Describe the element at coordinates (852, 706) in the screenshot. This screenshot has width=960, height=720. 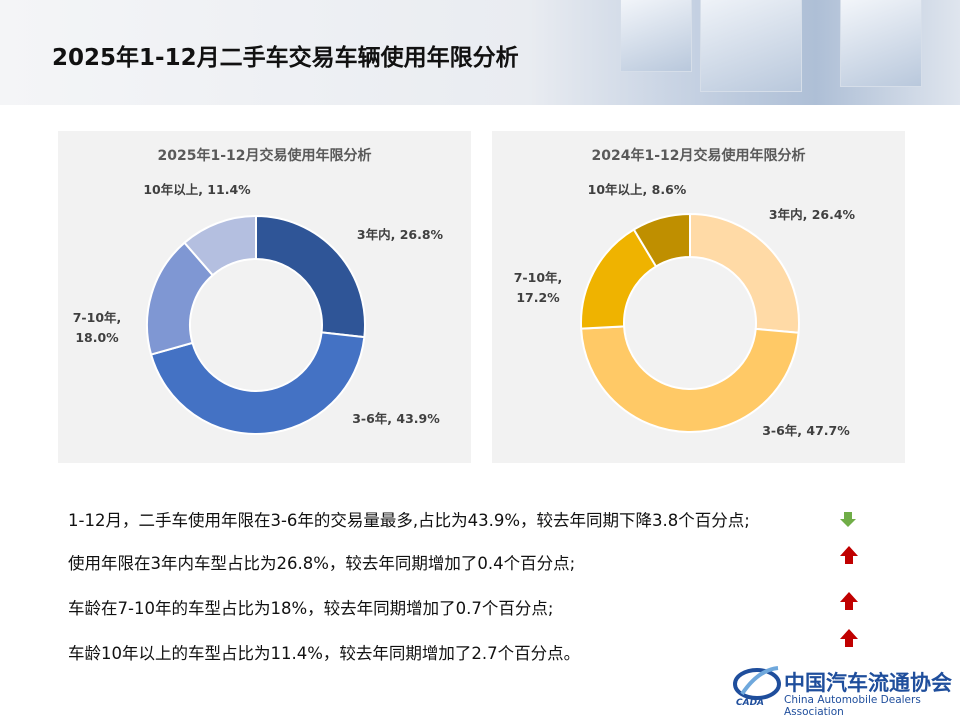
I see `logo-english: China Automobile Dealers Association` at that location.